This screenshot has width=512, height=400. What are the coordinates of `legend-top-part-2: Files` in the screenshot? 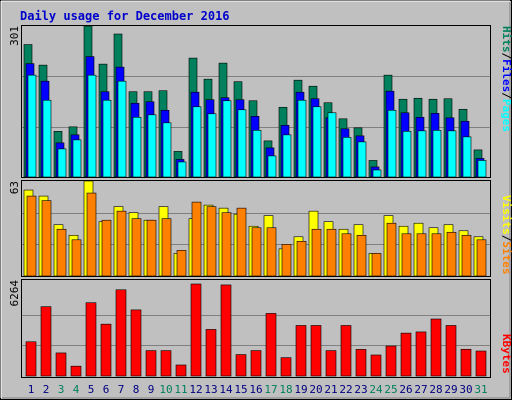 It's located at (506, 75).